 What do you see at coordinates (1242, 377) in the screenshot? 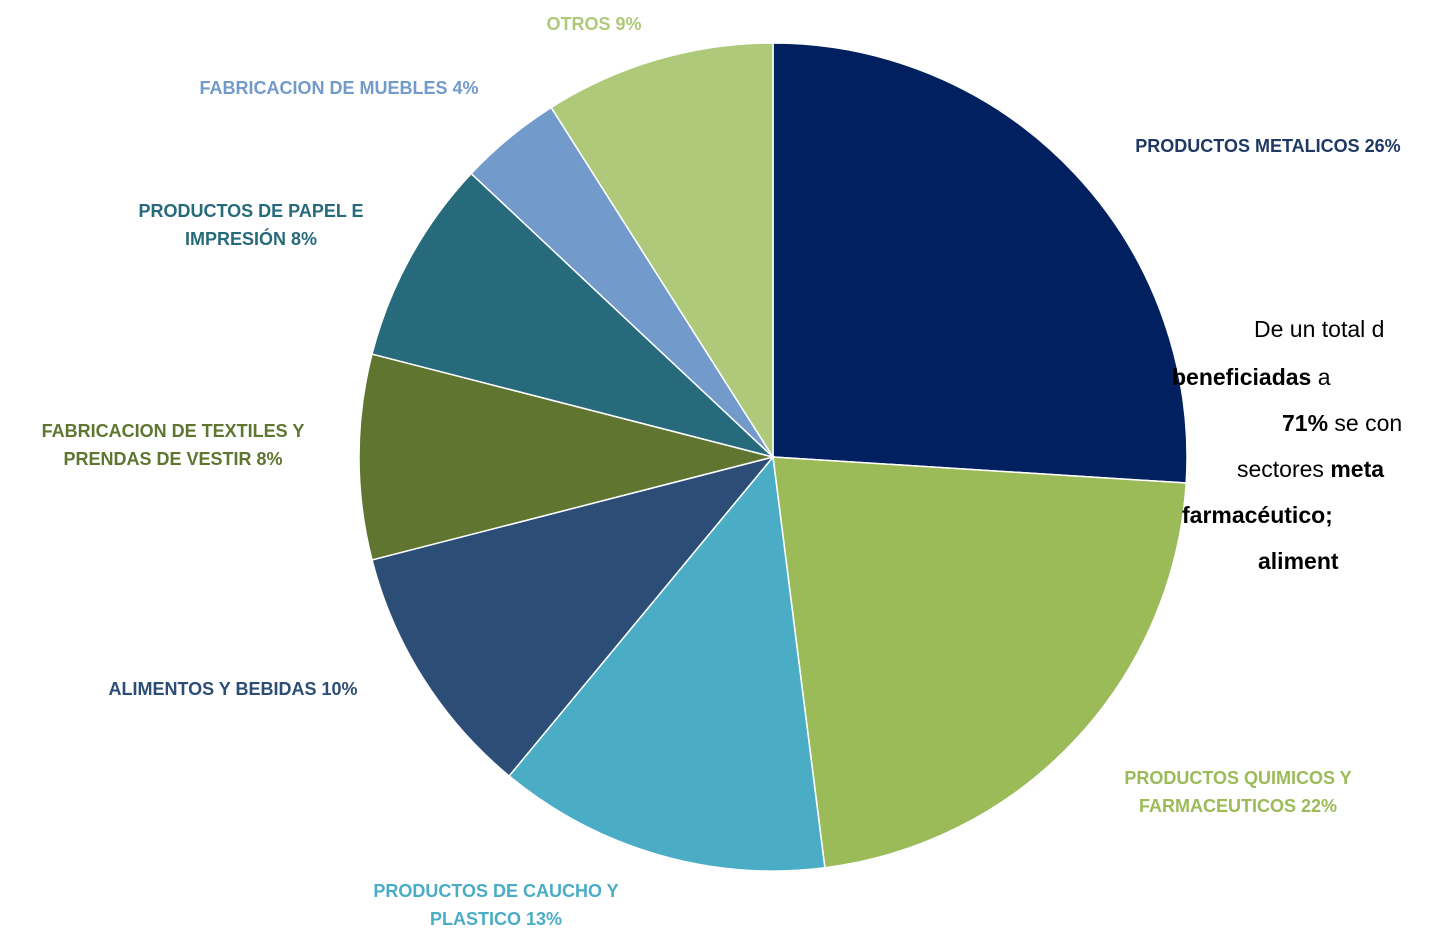
I see `annotation-text: beneficiadas` at bounding box center [1242, 377].